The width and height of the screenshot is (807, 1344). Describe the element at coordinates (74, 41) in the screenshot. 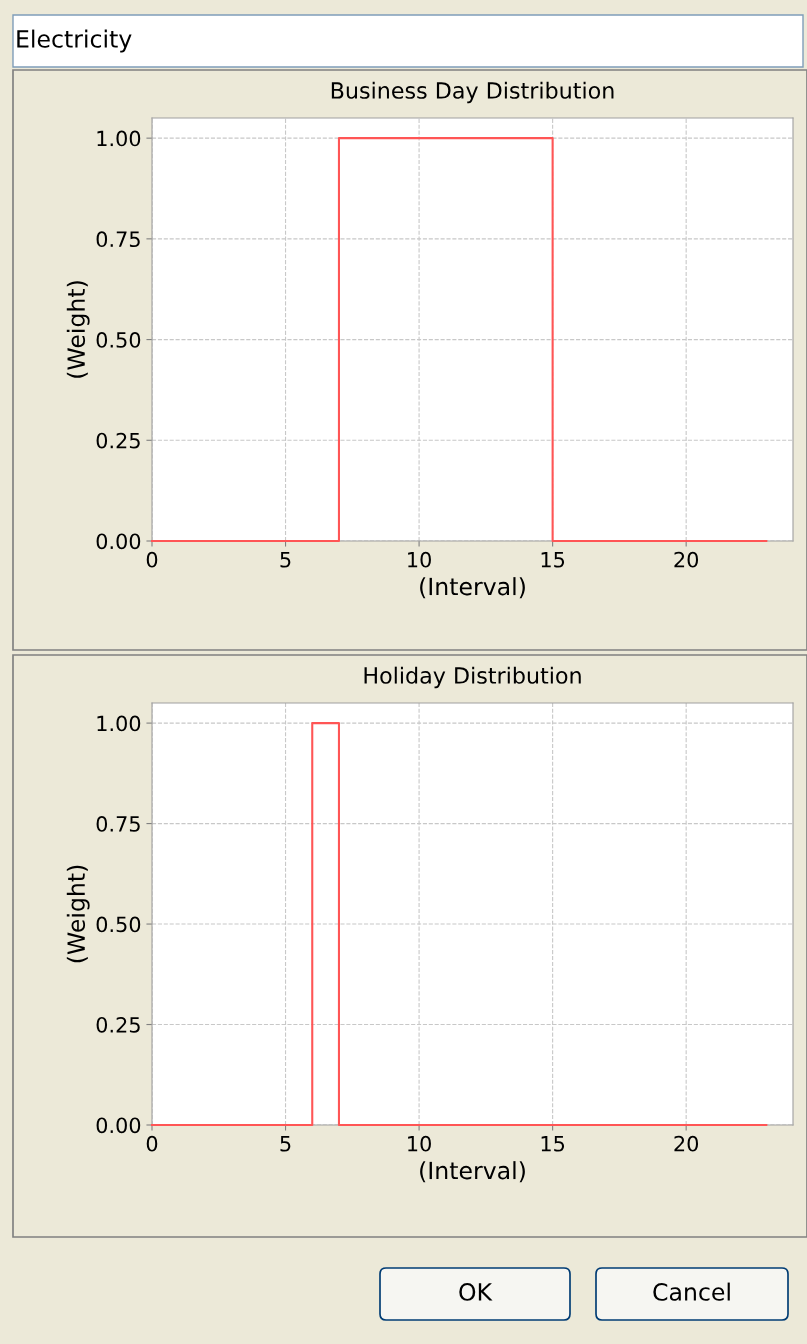

I see `text: Electricity` at that location.